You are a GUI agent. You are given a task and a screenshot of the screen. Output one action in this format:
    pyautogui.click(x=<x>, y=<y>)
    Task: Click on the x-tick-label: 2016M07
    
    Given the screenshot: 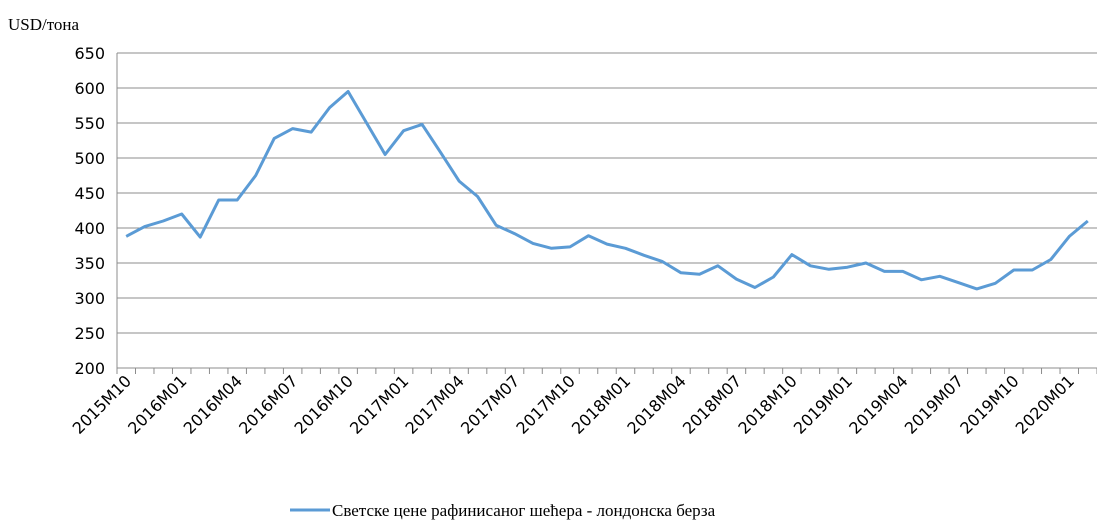 What is the action you would take?
    pyautogui.click(x=268, y=404)
    